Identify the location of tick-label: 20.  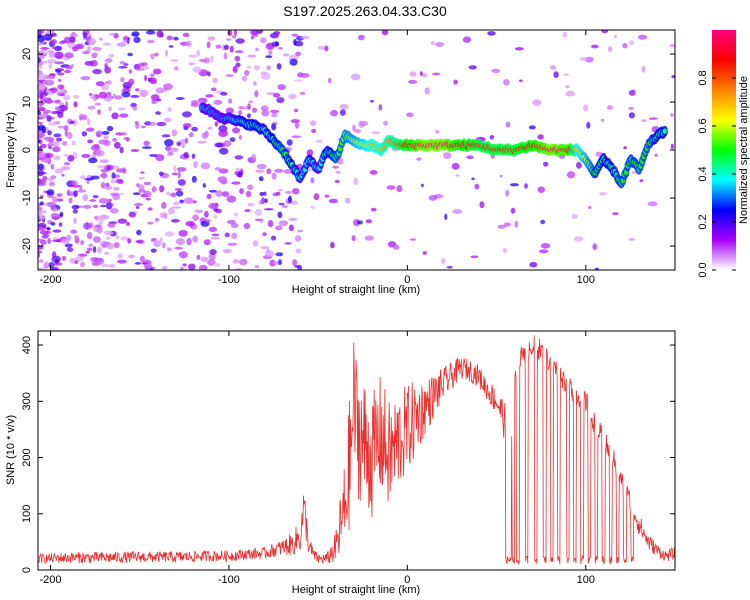
(27, 54).